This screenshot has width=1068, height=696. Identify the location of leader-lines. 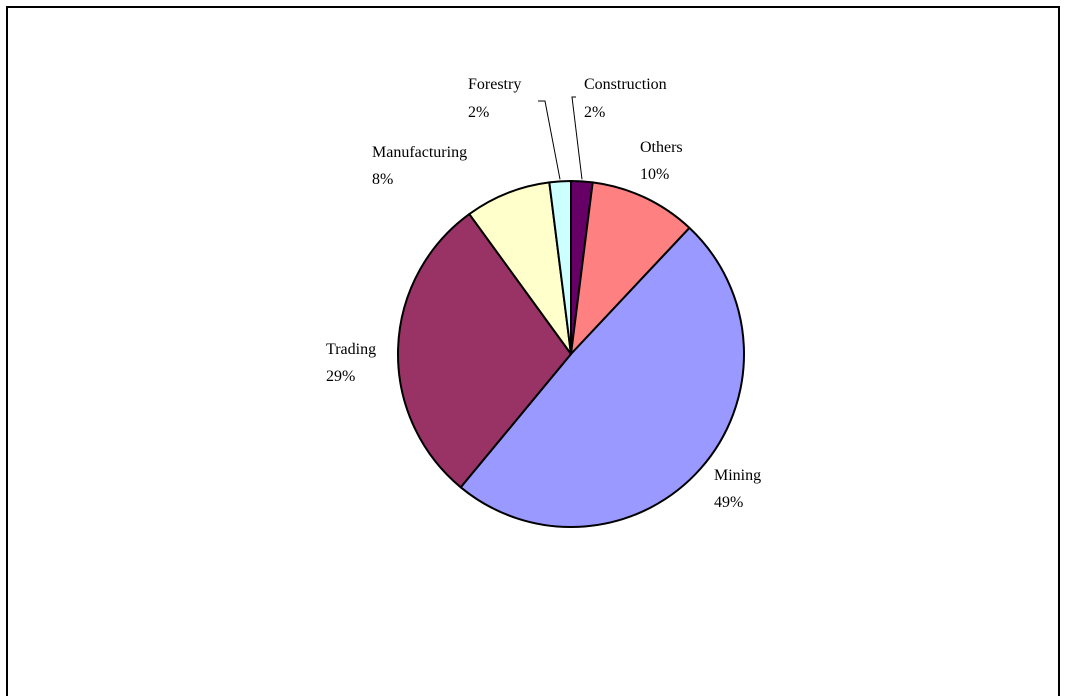
(560, 138).